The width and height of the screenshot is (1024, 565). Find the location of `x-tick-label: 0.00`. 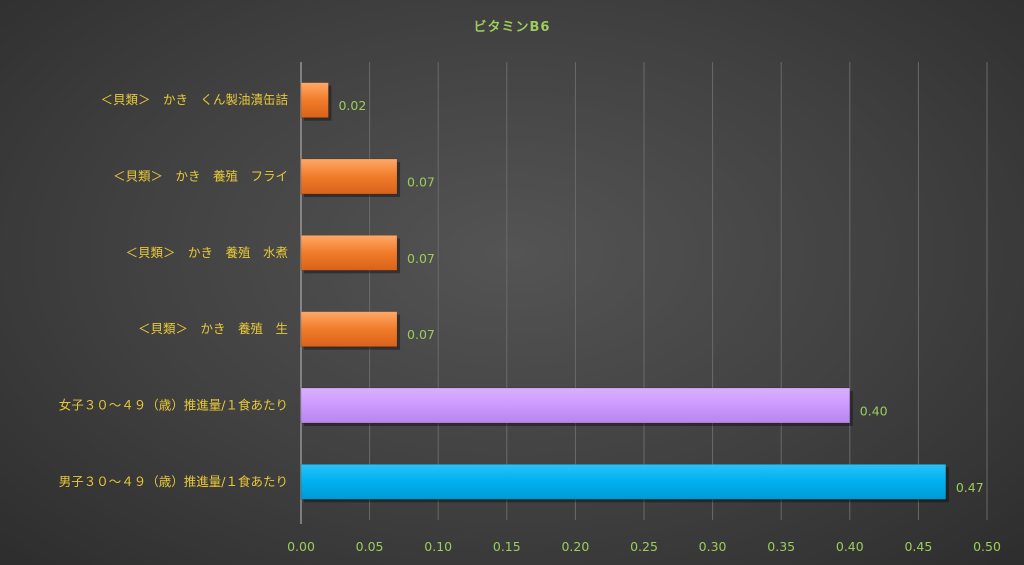

x-tick-label: 0.00 is located at coordinates (301, 546).